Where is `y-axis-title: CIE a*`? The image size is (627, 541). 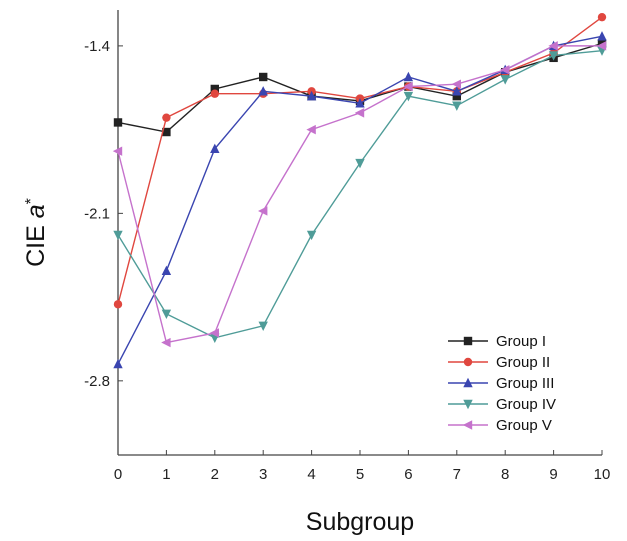
y-axis-title: CIE a* is located at coordinates (36, 232).